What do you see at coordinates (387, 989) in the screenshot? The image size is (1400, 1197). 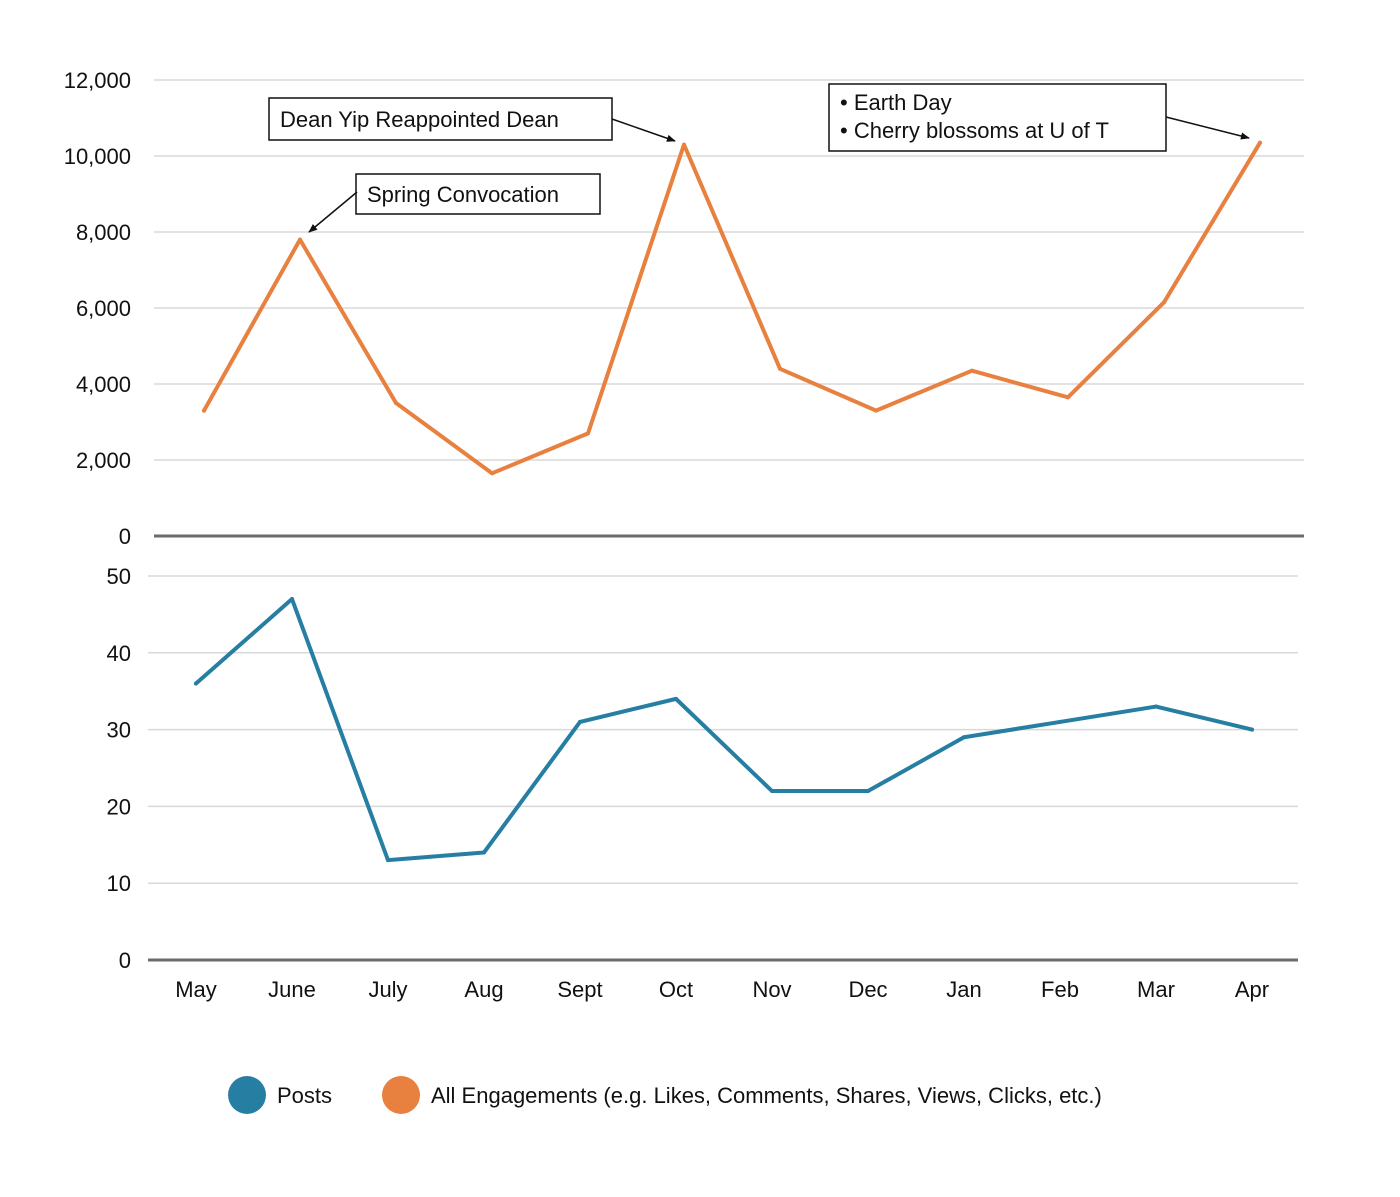 I see `x-tick-label: July` at bounding box center [387, 989].